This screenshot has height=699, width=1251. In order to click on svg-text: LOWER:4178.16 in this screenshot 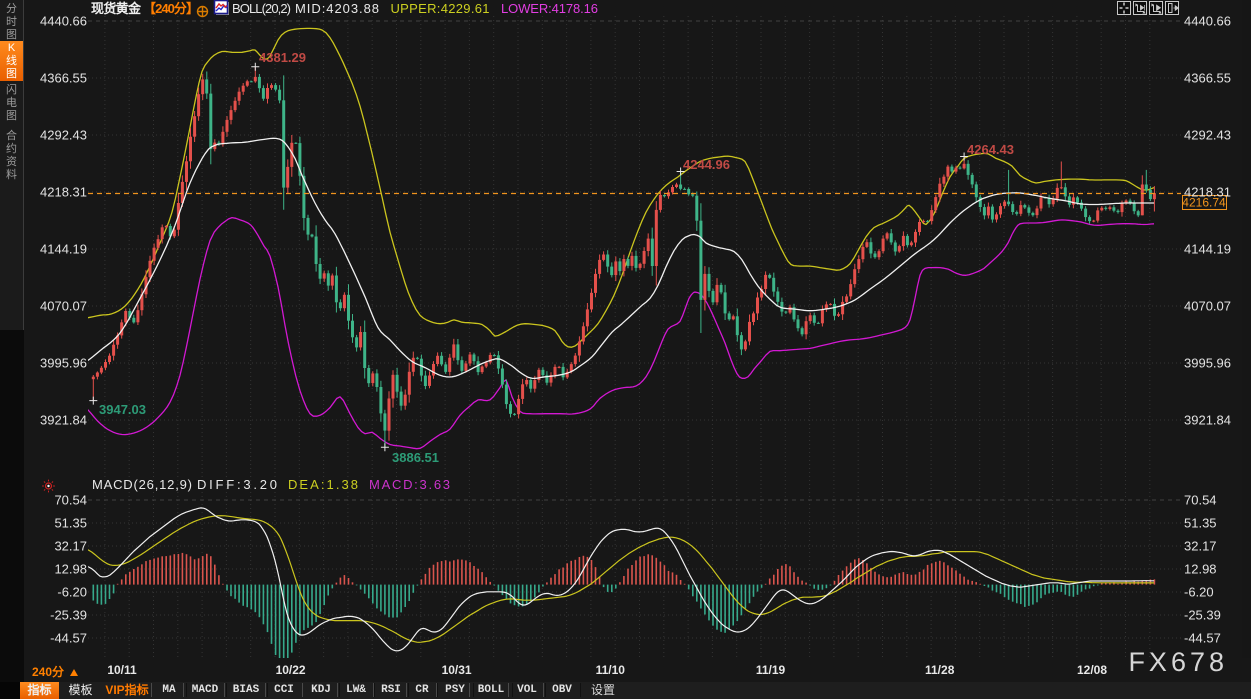, I will do `click(549, 8)`.